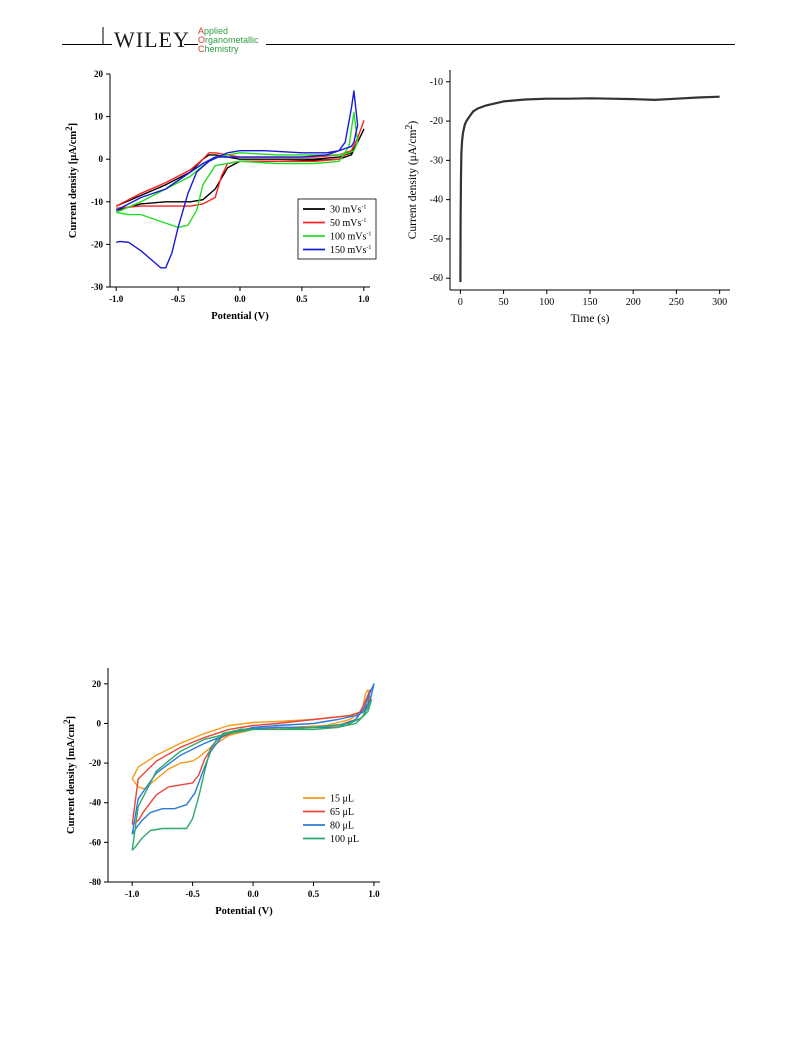 Image resolution: width=793 pixels, height=1043 pixels. I want to click on x-tick-label: 300, so click(719, 302).